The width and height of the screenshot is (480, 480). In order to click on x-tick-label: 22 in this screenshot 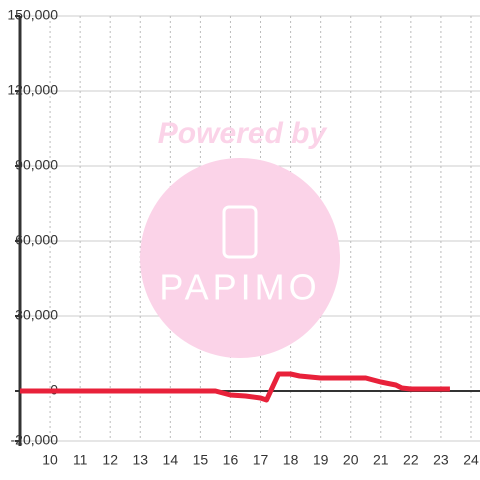, I will do `click(411, 460)`.